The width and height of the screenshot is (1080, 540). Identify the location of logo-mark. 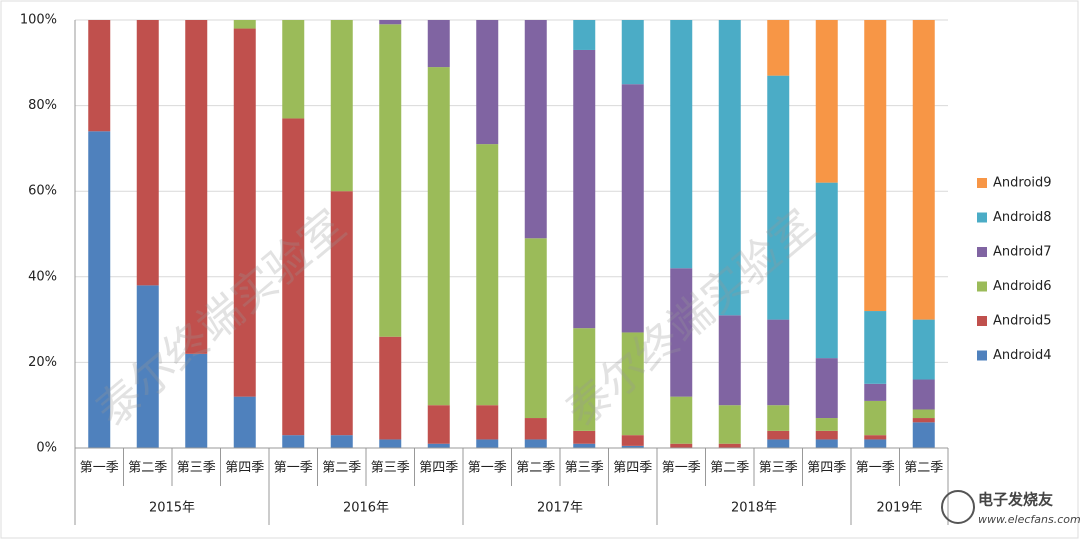
(958, 507).